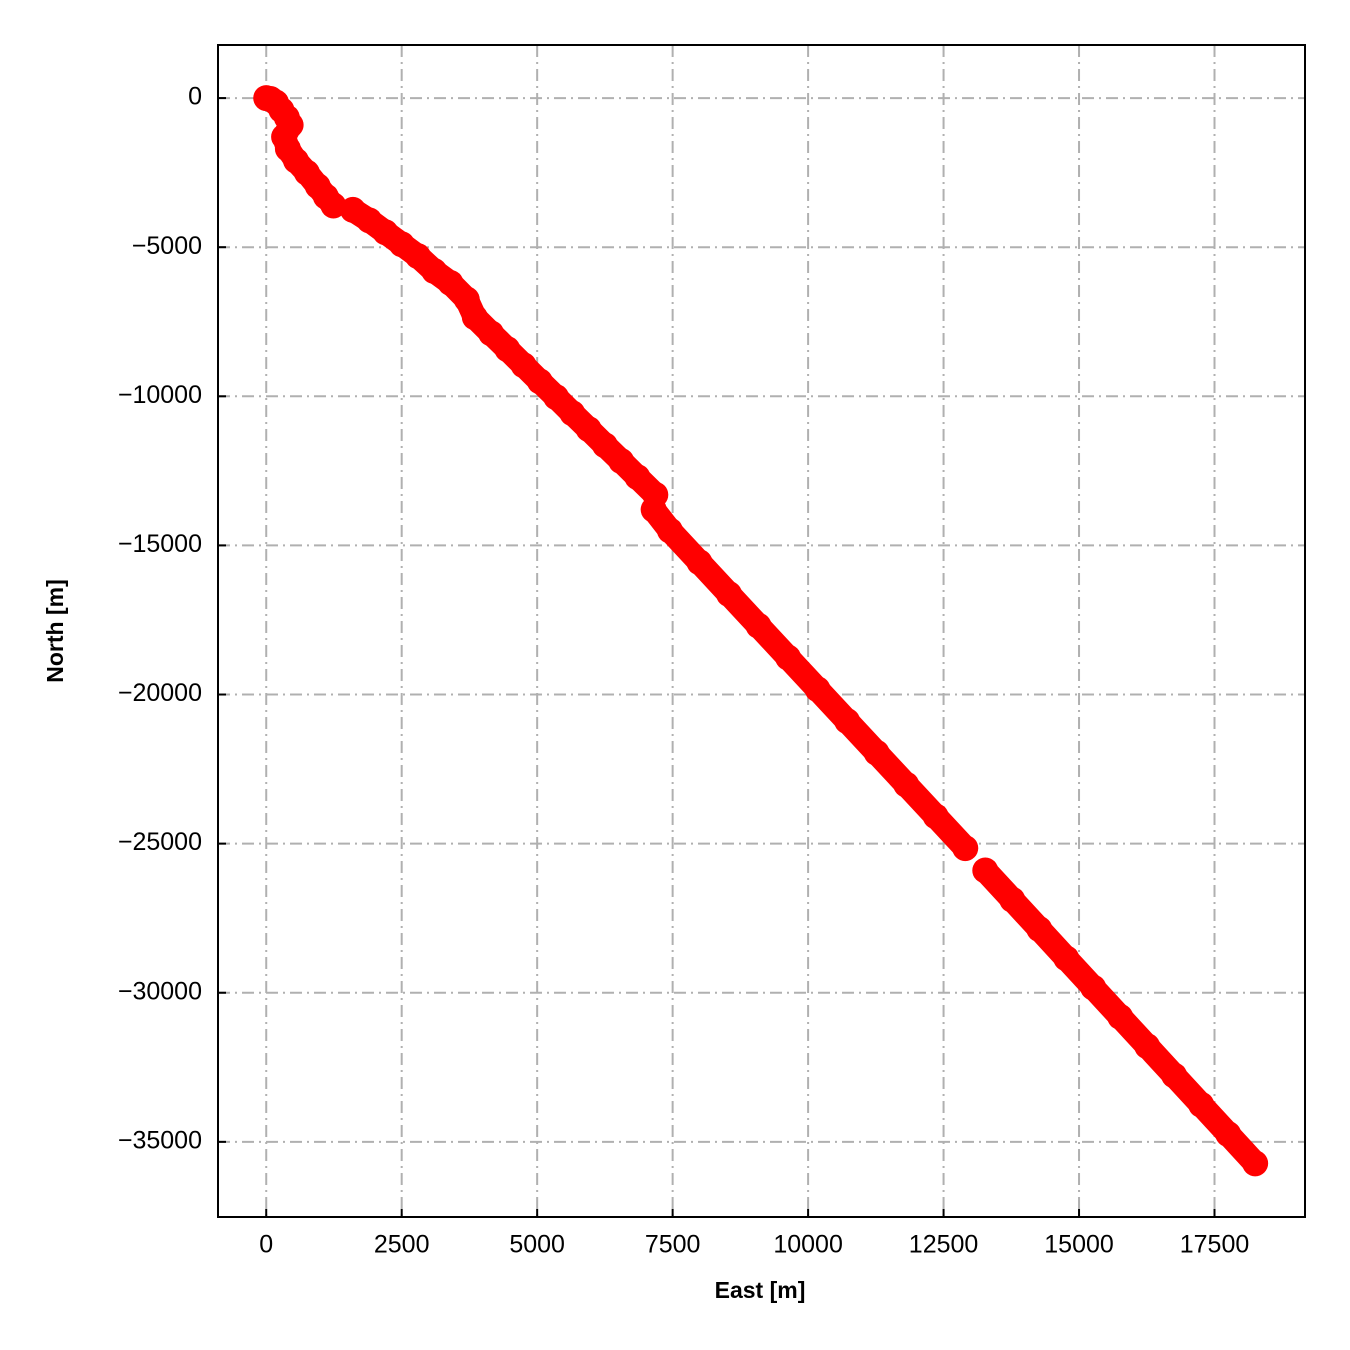 This screenshot has height=1350, width=1350. Describe the element at coordinates (160, 693) in the screenshot. I see `y-tick-label: −20000` at that location.